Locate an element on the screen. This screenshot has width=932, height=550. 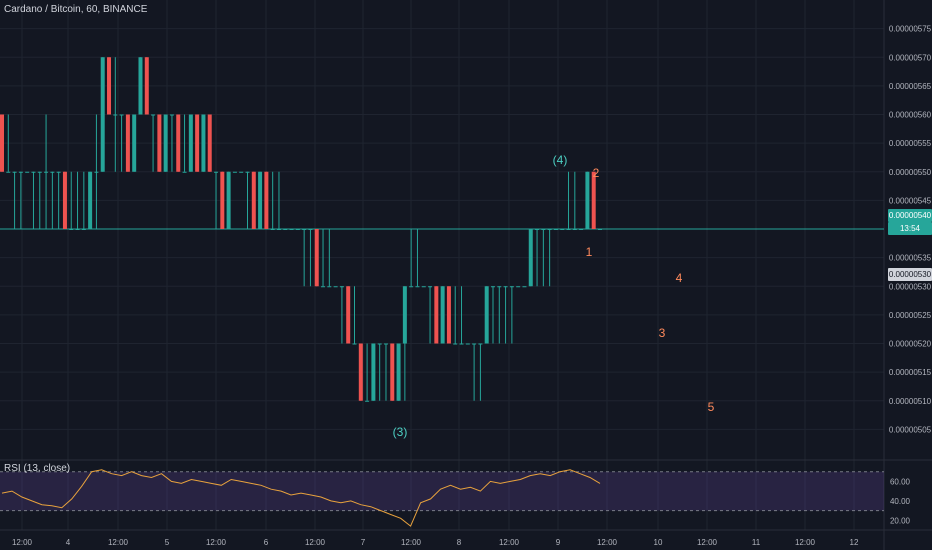
wave-label-3-minor: 3 is located at coordinates (662, 333).